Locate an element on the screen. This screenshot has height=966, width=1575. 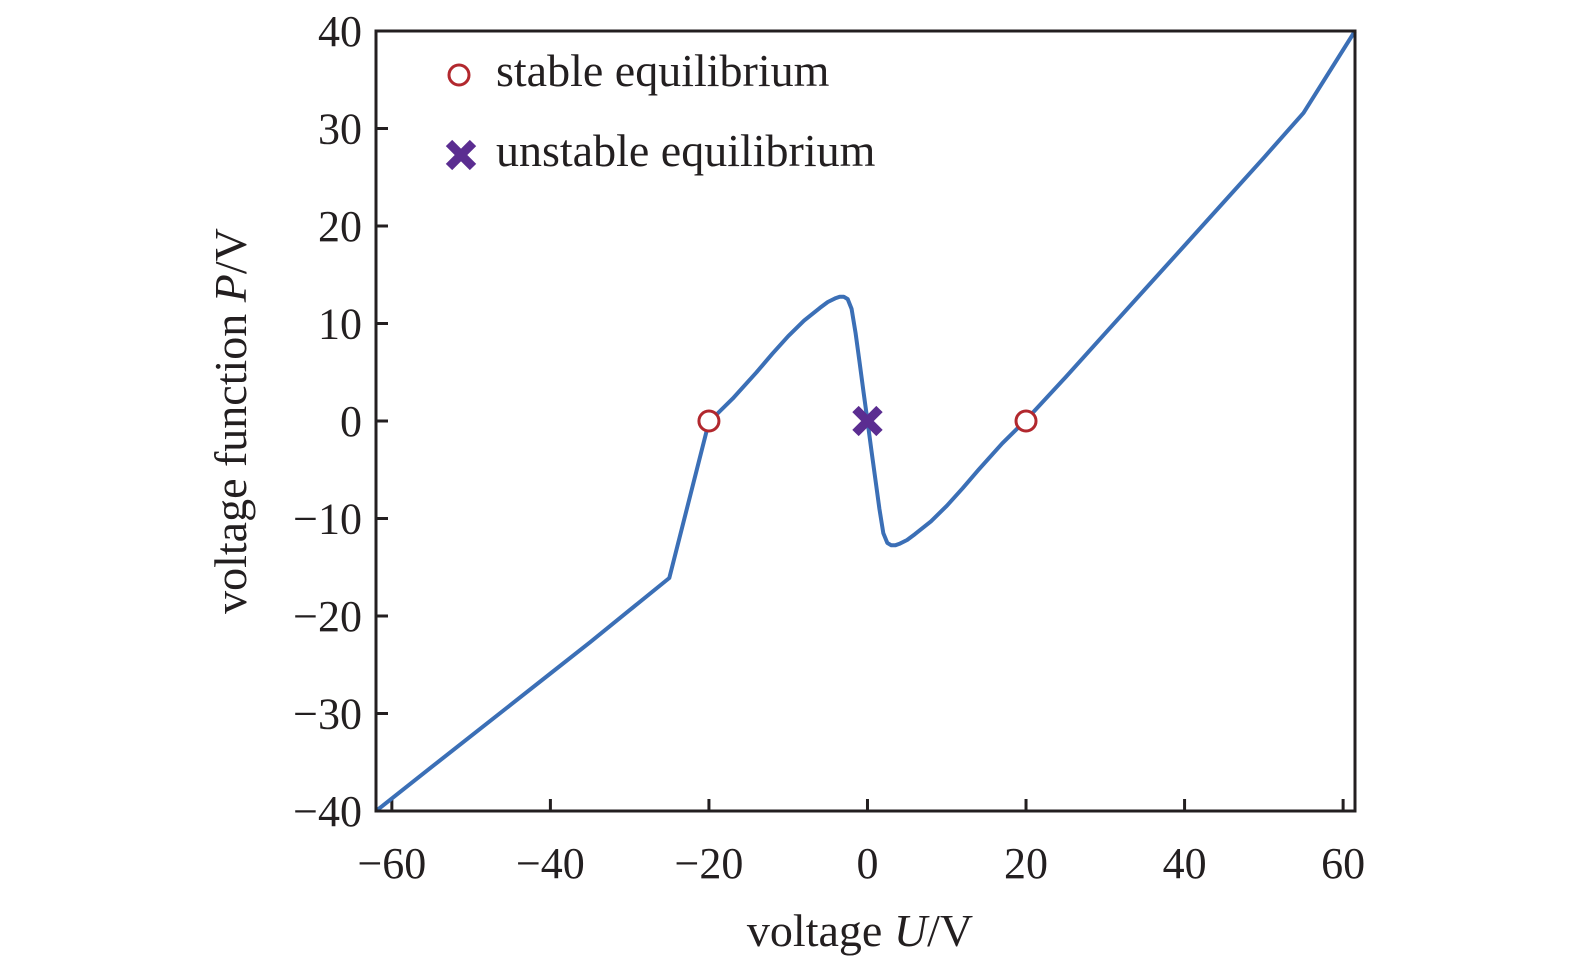
x-tick-label: −40 is located at coordinates (550, 863).